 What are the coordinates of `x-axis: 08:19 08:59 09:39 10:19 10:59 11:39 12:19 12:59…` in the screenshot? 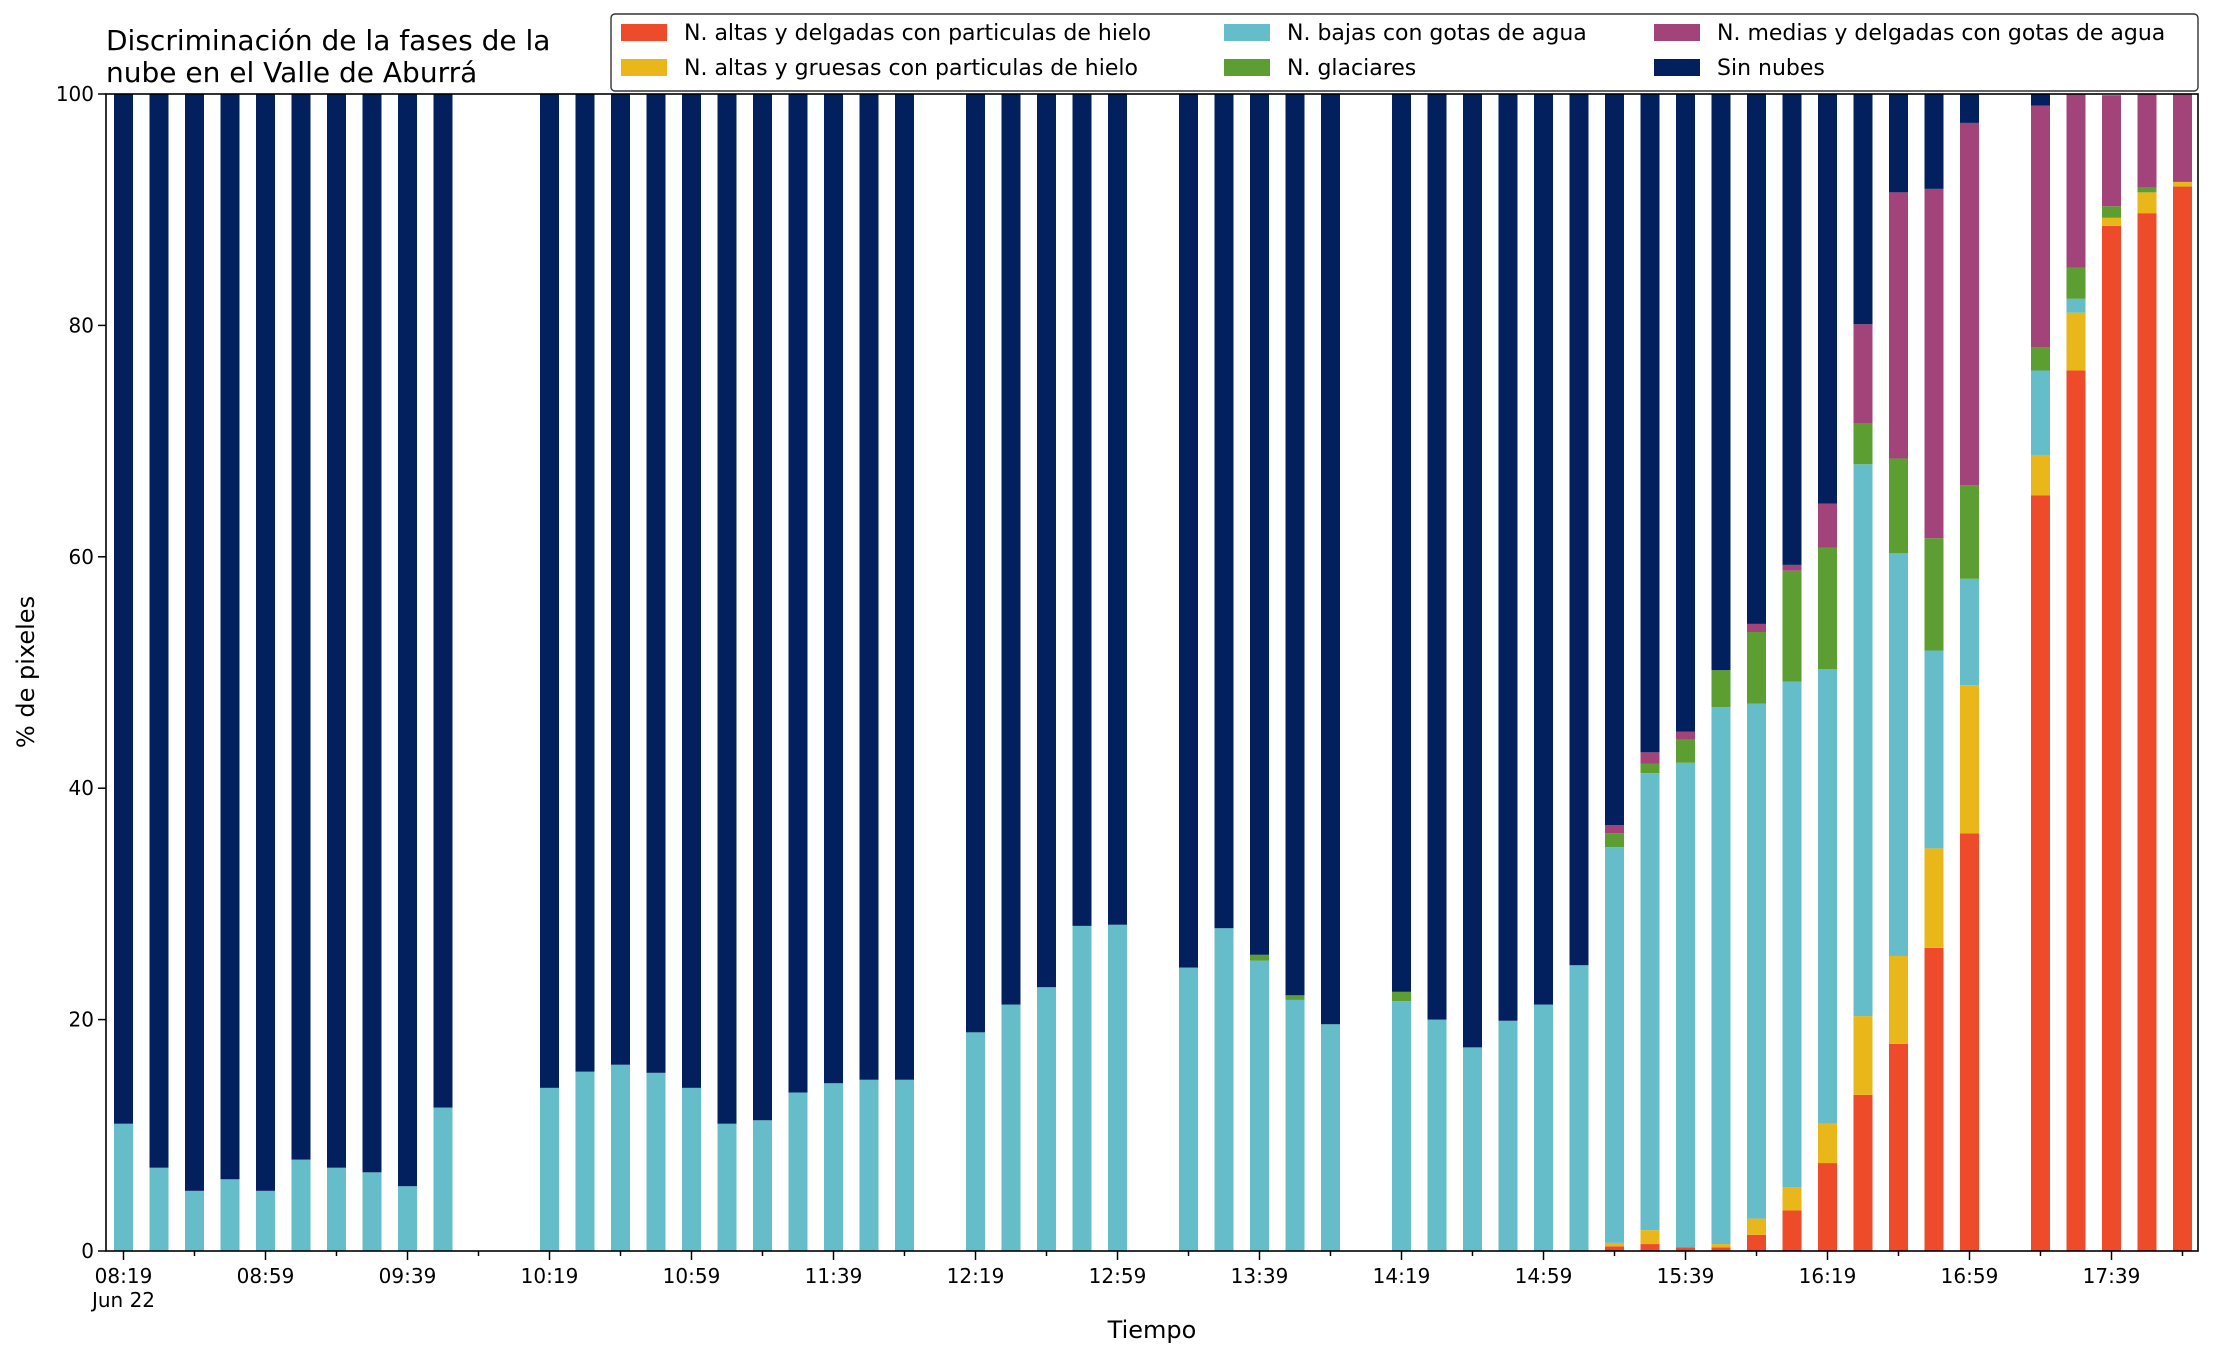 It's located at (1137, 1281).